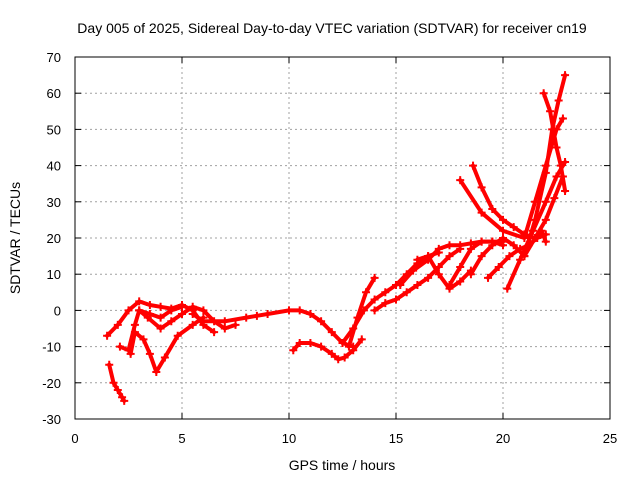  What do you see at coordinates (503, 438) in the screenshot?
I see `x-tick-label: 20` at bounding box center [503, 438].